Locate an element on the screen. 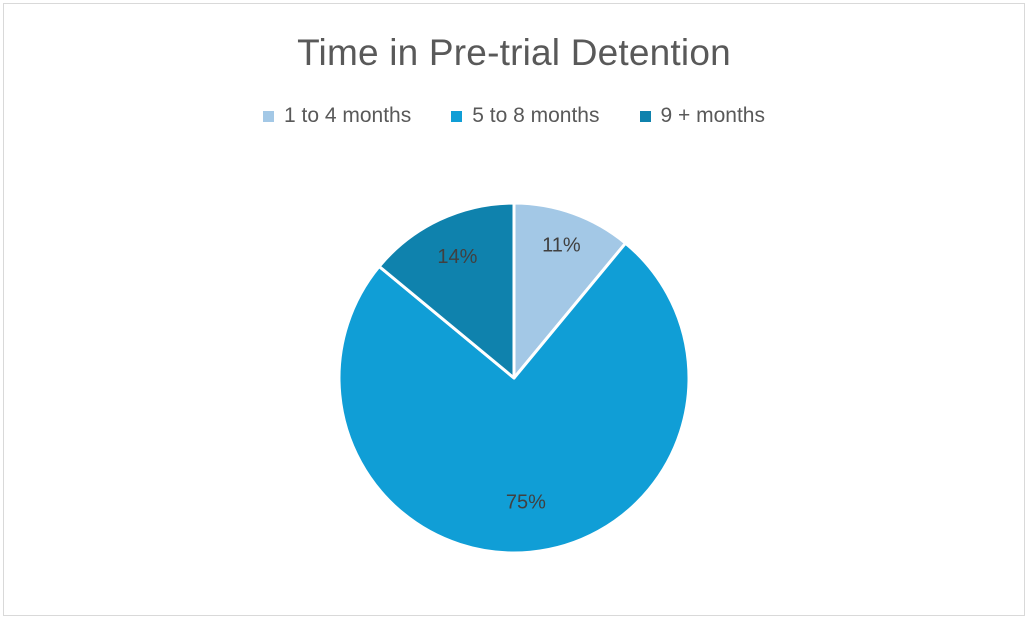 Image resolution: width=1030 pixels, height=621 pixels. legend-label-9-plus-months: 9 + months is located at coordinates (712, 115).